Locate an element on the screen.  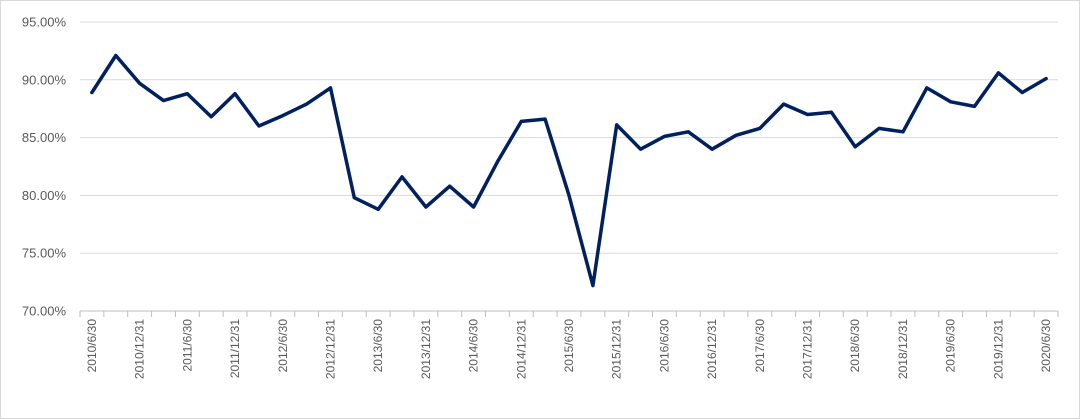
x-tick-label: 2012/6/30 is located at coordinates (283, 346).